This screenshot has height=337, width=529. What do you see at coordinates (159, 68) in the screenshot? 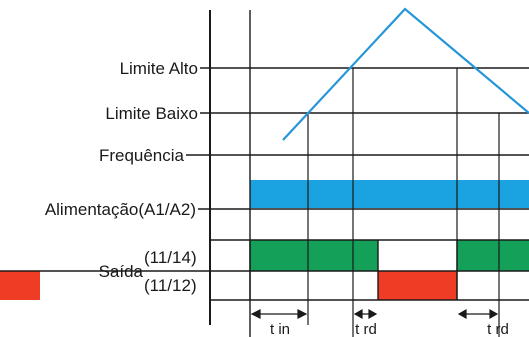
I see `limite-alto-label: Limite Alto` at bounding box center [159, 68].